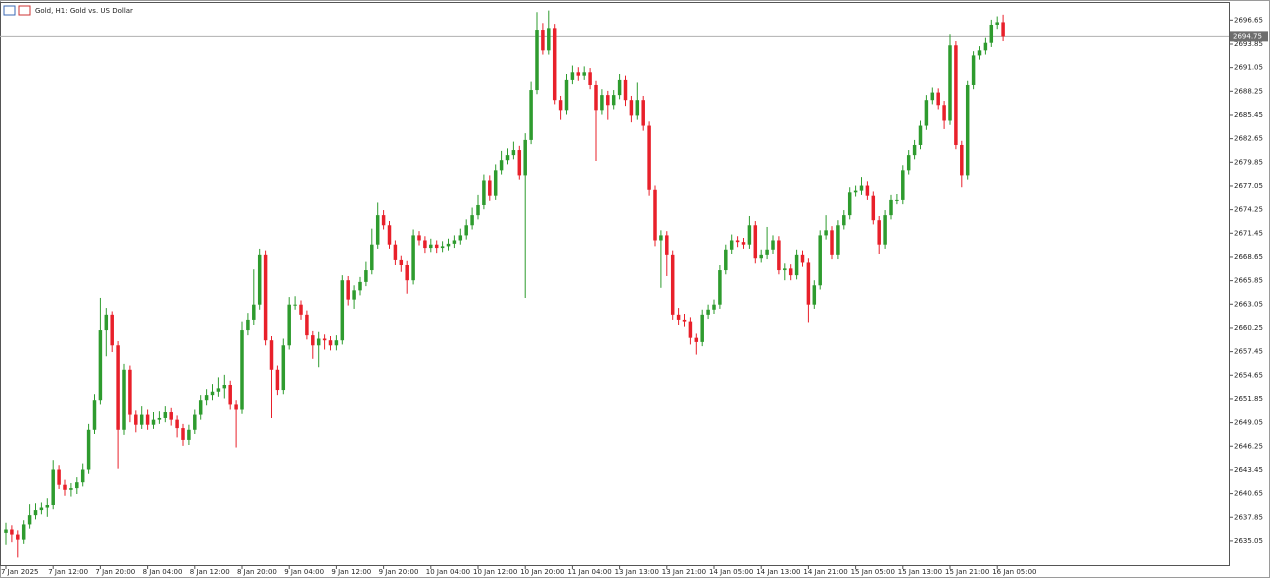 The image size is (1270, 578). Describe the element at coordinates (1248, 20) in the screenshot. I see `y-tick-label: 2696.65` at that location.